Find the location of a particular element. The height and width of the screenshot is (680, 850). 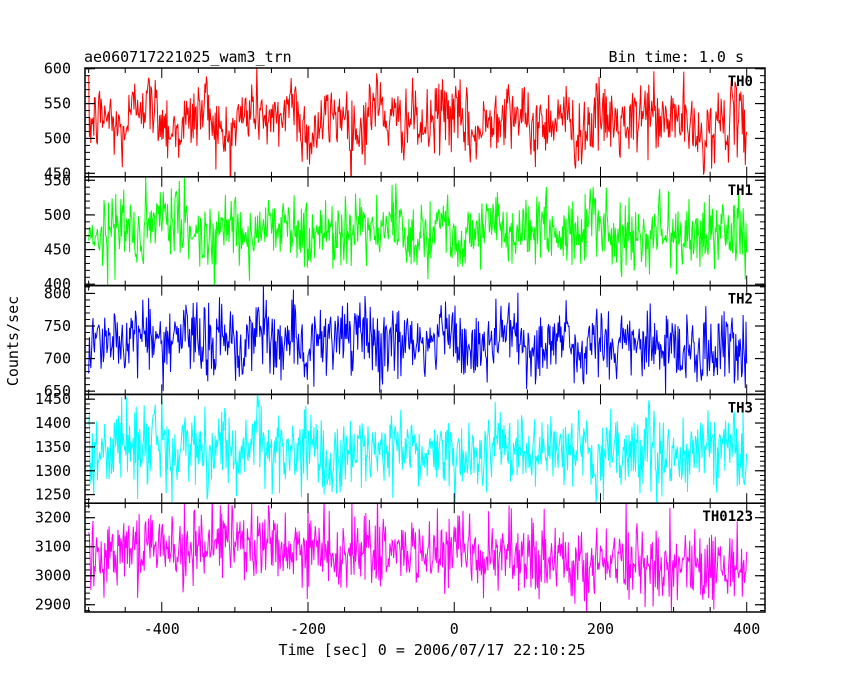

y-tick-label: 650 is located at coordinates (57, 391).